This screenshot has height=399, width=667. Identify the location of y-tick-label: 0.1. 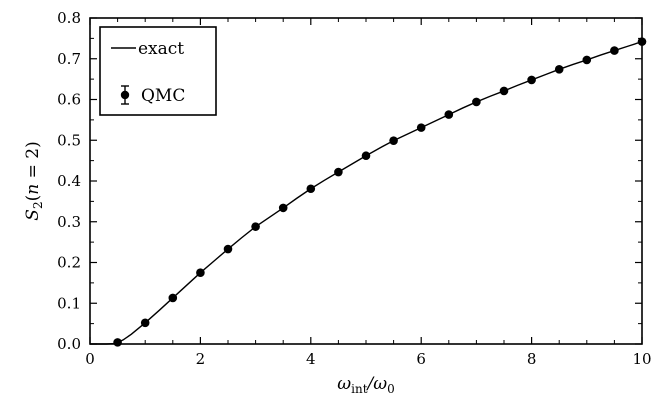
(69, 303).